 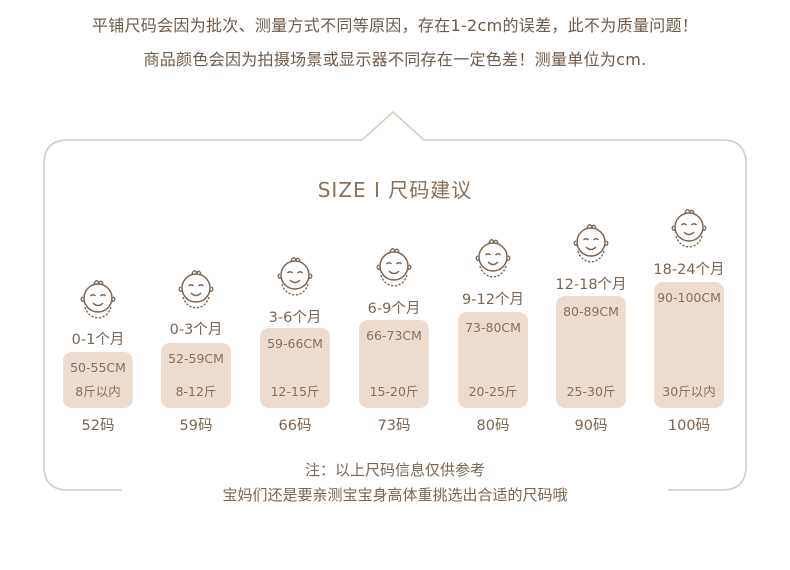 I want to click on size-code: 73码, so click(x=394, y=426).